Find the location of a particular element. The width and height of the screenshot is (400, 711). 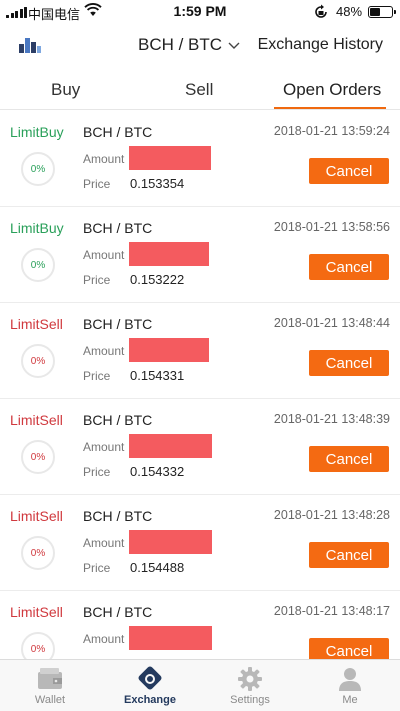

order-price: 0.154332 is located at coordinates (157, 471).